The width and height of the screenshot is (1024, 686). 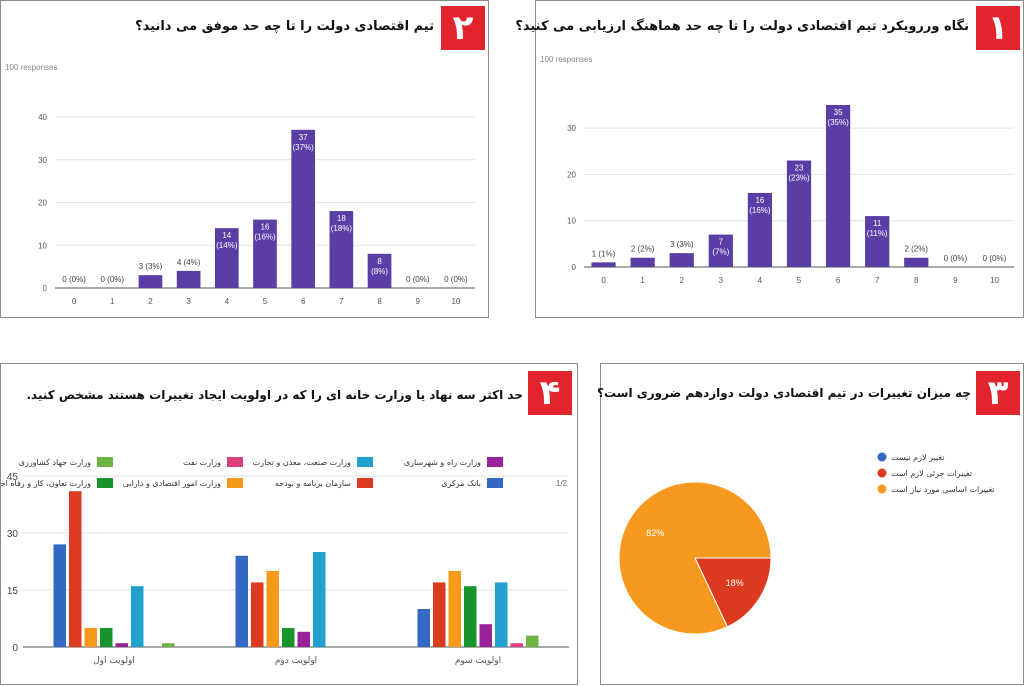 I want to click on data-label: 4 (4%), so click(x=189, y=262).